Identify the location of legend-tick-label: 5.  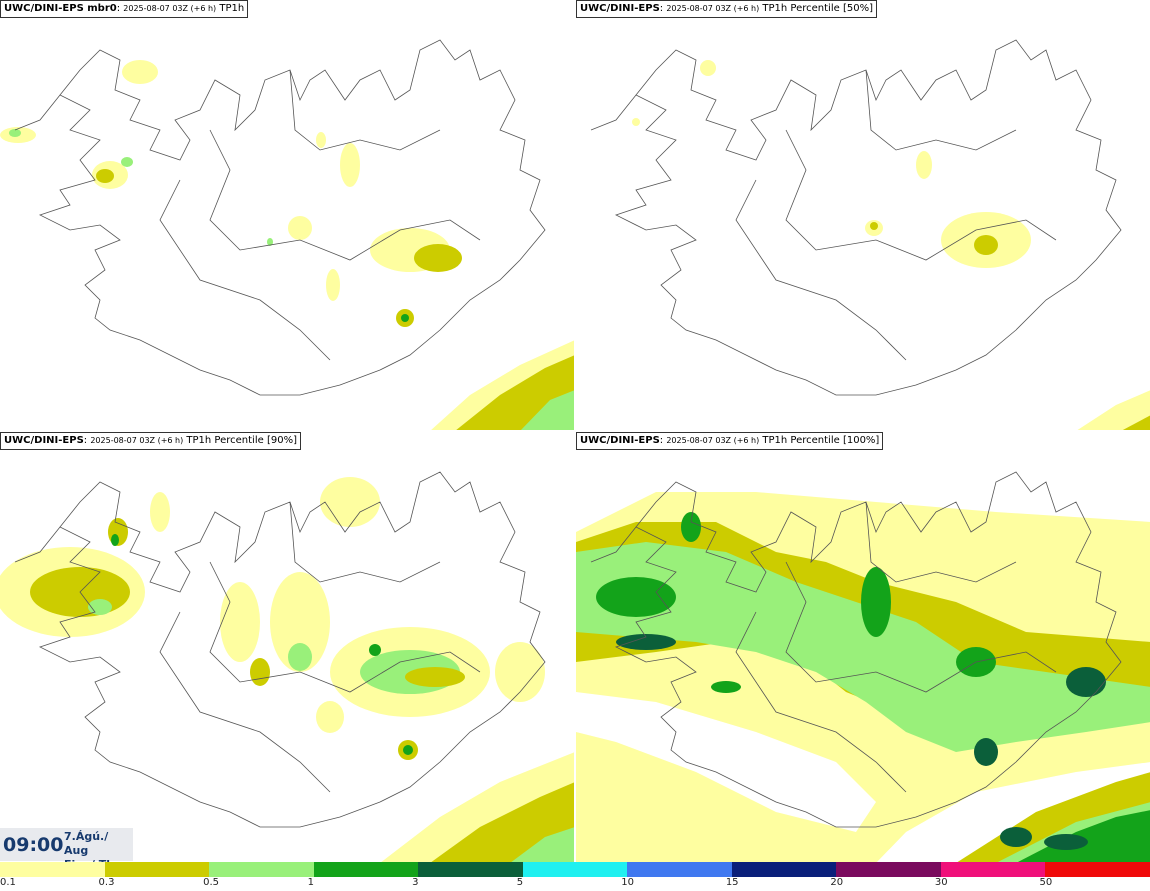
(520, 882).